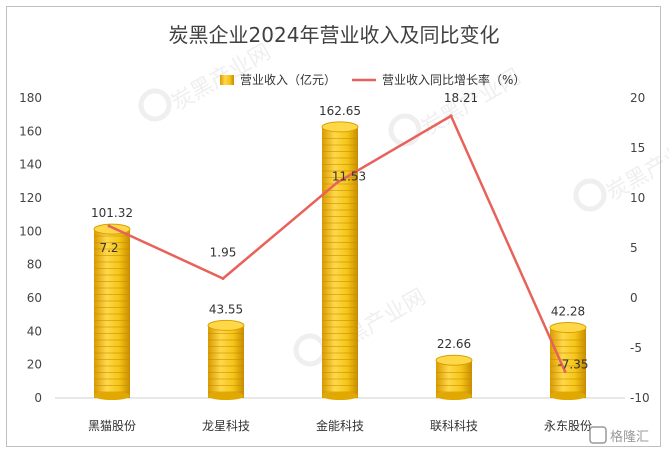  I want to click on y-left-tick-label: 120, so click(30, 198).